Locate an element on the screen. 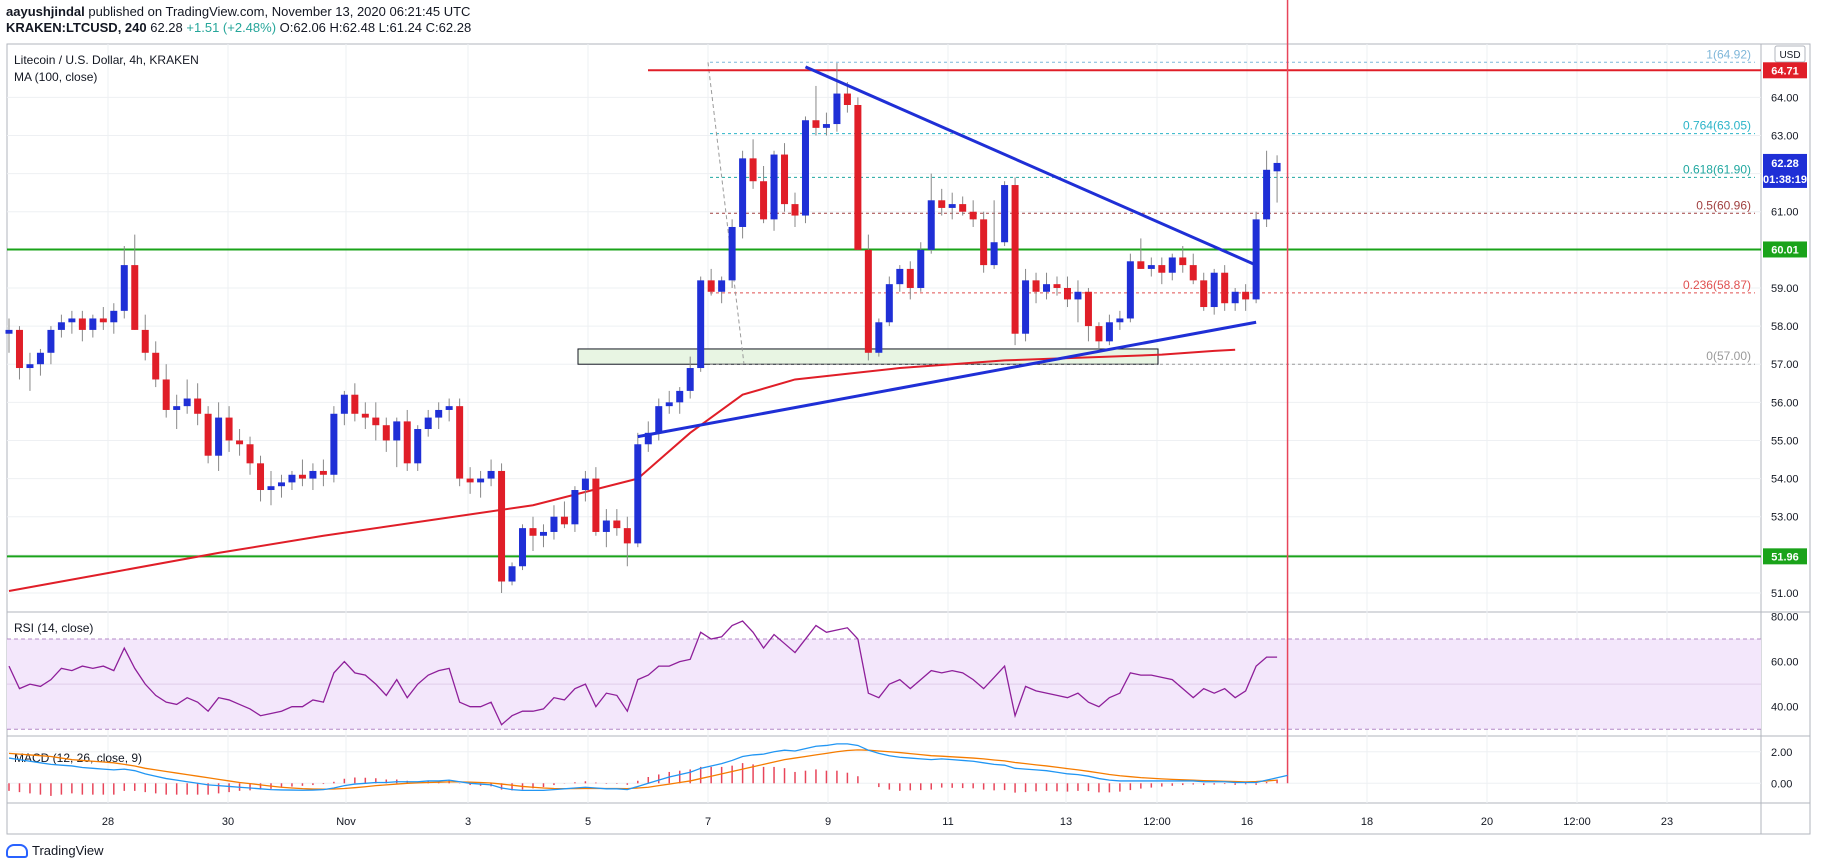 The width and height of the screenshot is (1828, 868). rsi-line is located at coordinates (643, 673).